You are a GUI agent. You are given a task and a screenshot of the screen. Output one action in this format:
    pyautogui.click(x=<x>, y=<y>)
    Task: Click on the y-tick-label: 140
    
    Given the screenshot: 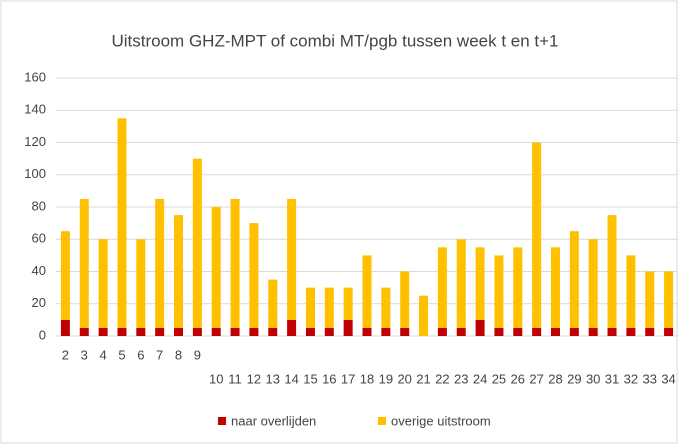 What is the action you would take?
    pyautogui.click(x=35, y=109)
    